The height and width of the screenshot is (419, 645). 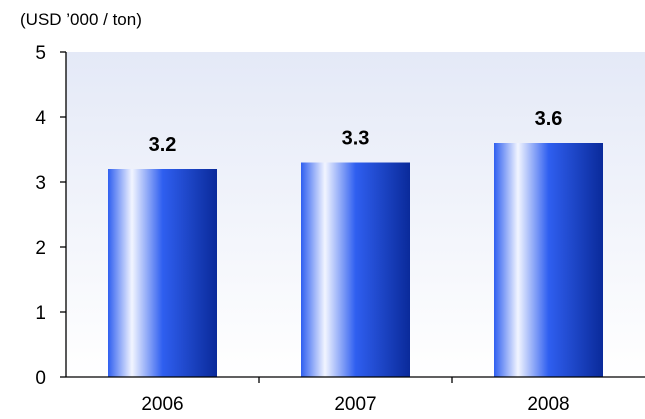 What do you see at coordinates (162, 404) in the screenshot?
I see `x-tick-label-2006: 2006` at bounding box center [162, 404].